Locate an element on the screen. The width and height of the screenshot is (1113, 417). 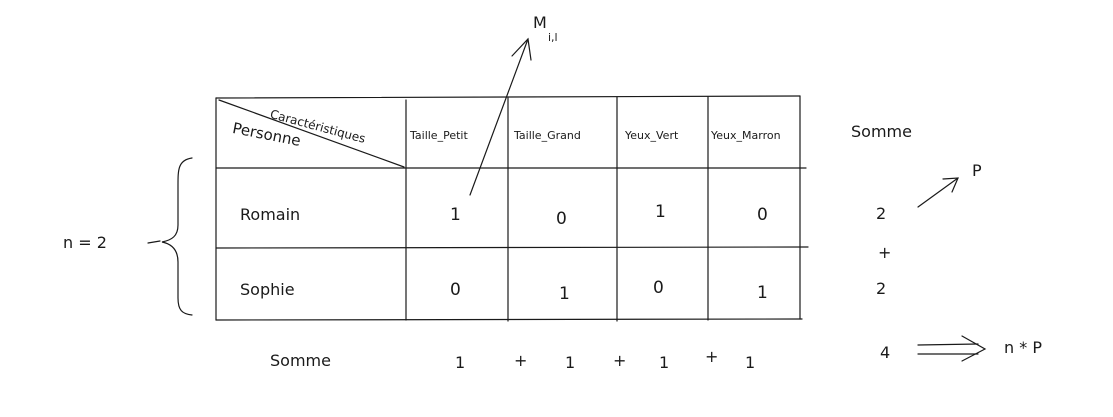
cell-romain-yeux-marron: 0 is located at coordinates (762, 215).